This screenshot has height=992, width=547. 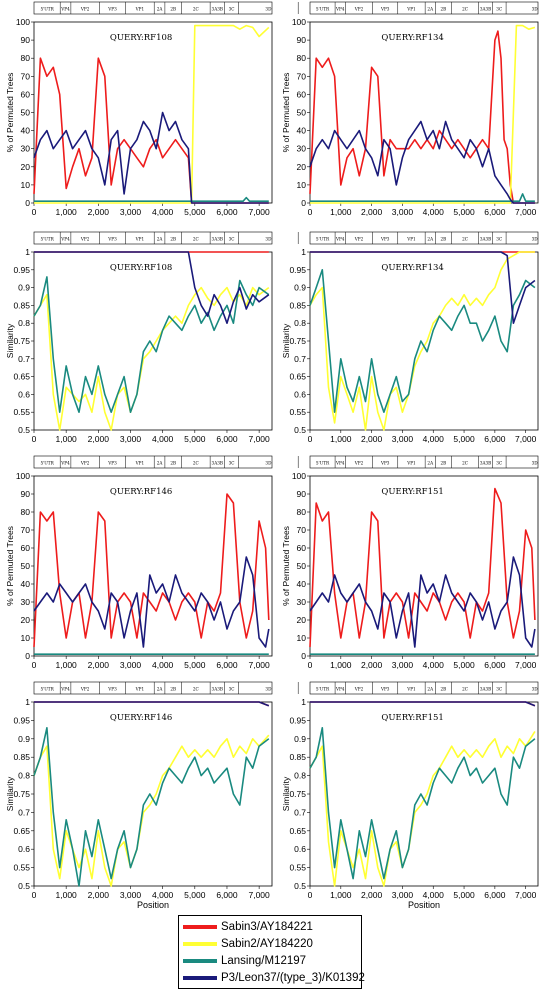 I want to click on genome-region-label: VP2, so click(x=85, y=9).